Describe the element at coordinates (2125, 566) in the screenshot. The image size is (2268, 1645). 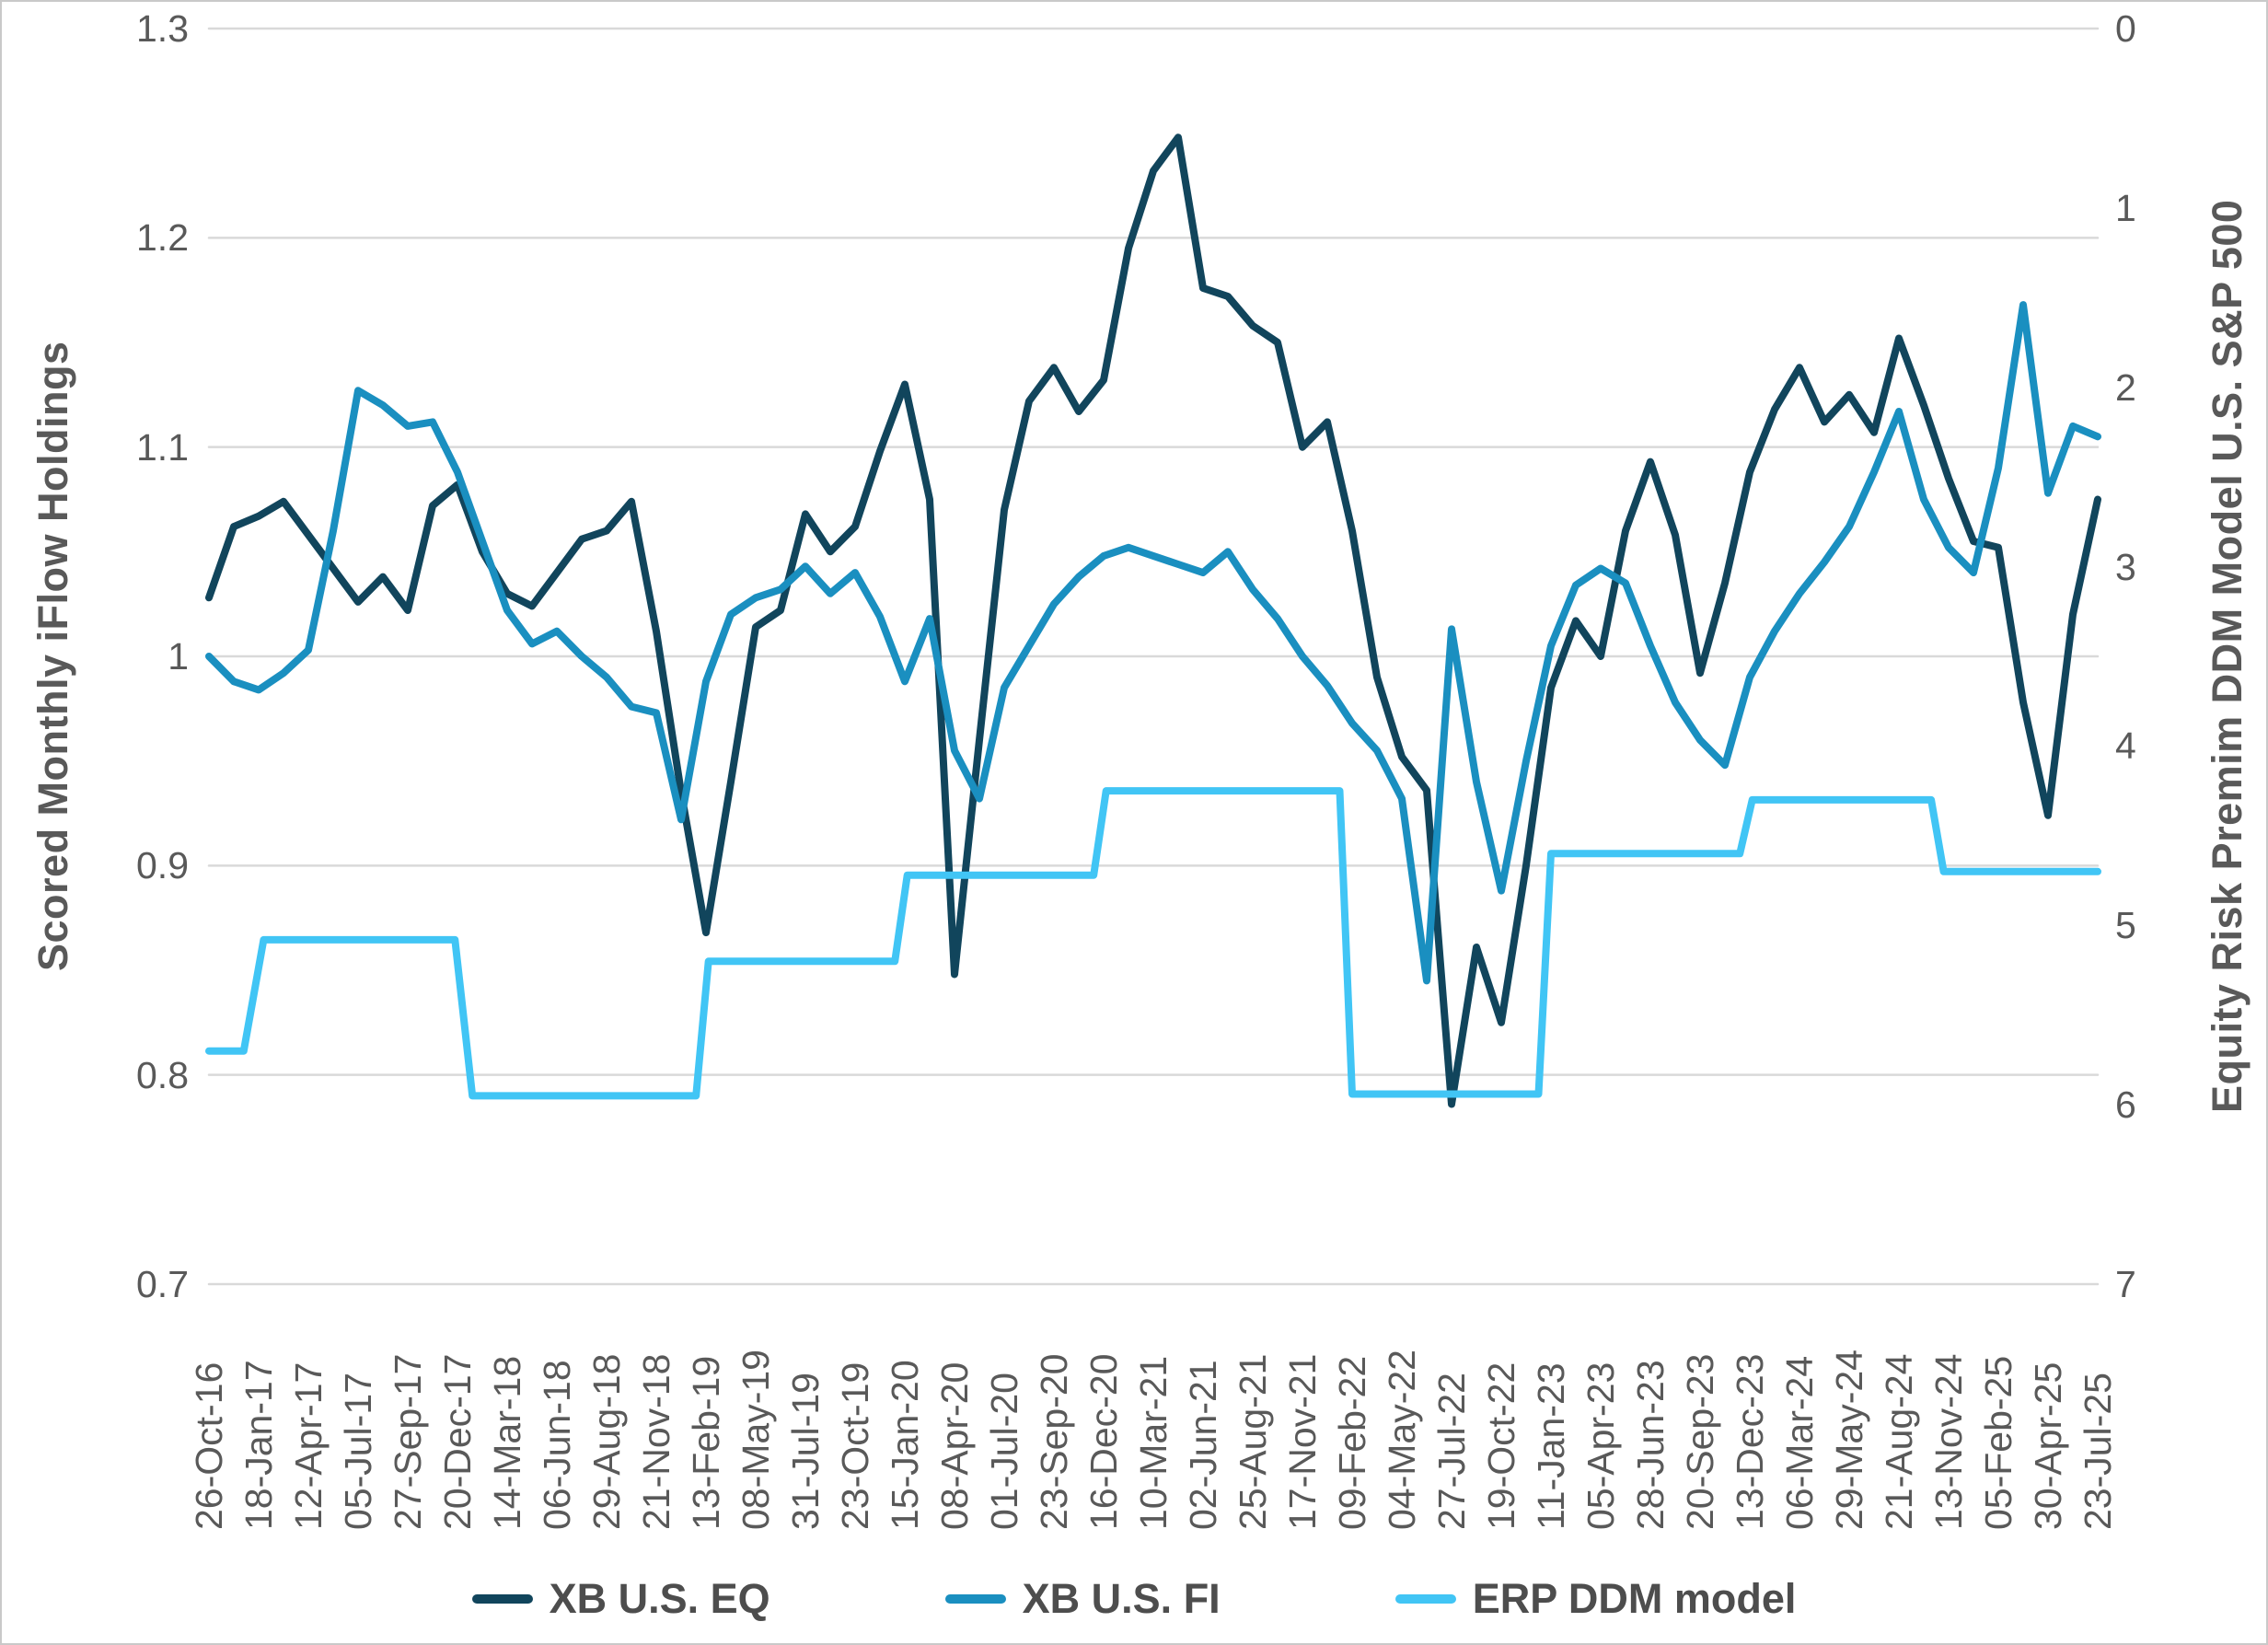
I see `right-axis-tick-label: 3` at that location.